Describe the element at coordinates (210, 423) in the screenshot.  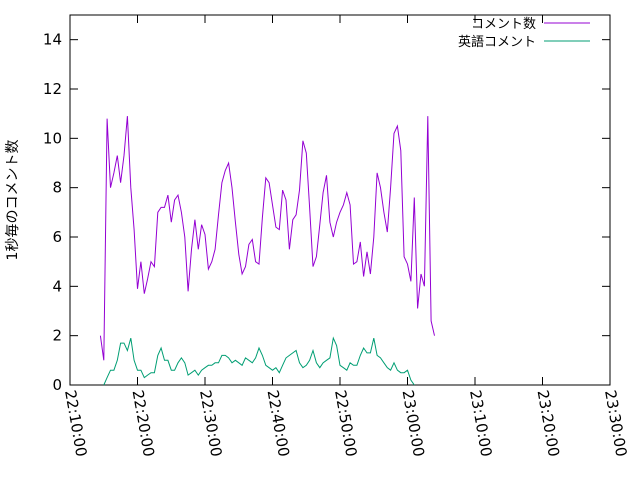
I see `x-tick-label: 22:30:00` at that location.